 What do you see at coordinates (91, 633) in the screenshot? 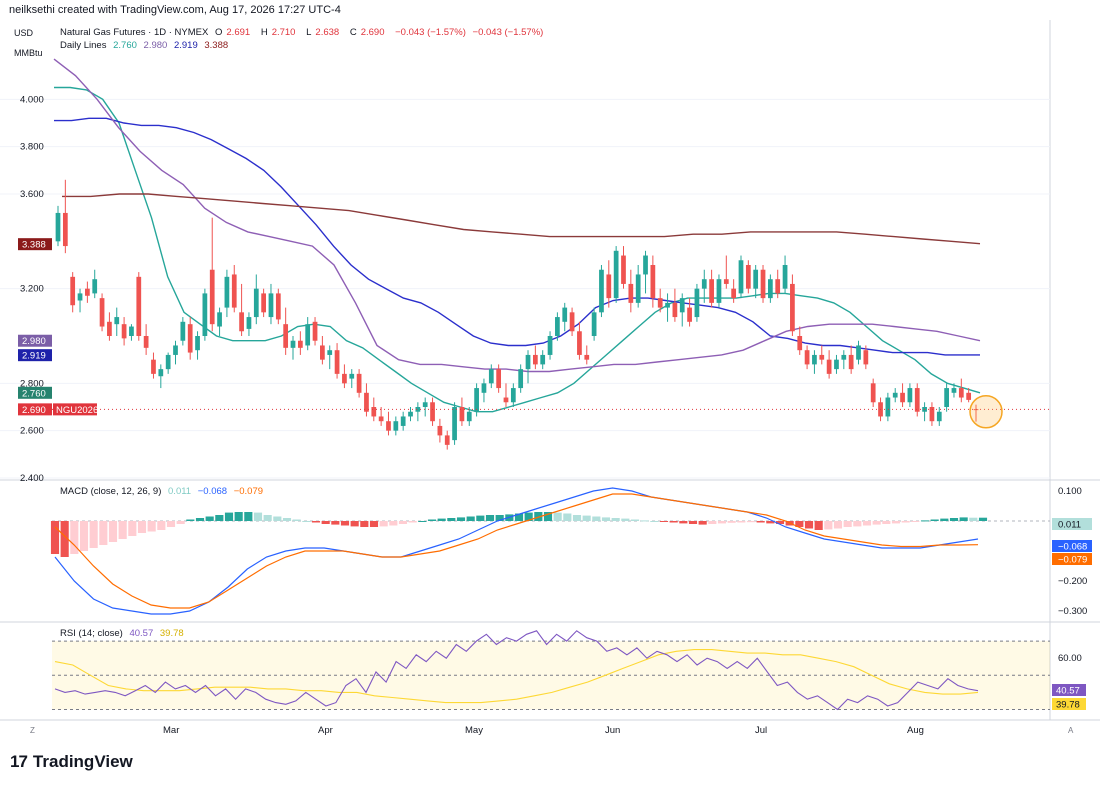
I see `rsi-label: RSI (14; close)` at bounding box center [91, 633].